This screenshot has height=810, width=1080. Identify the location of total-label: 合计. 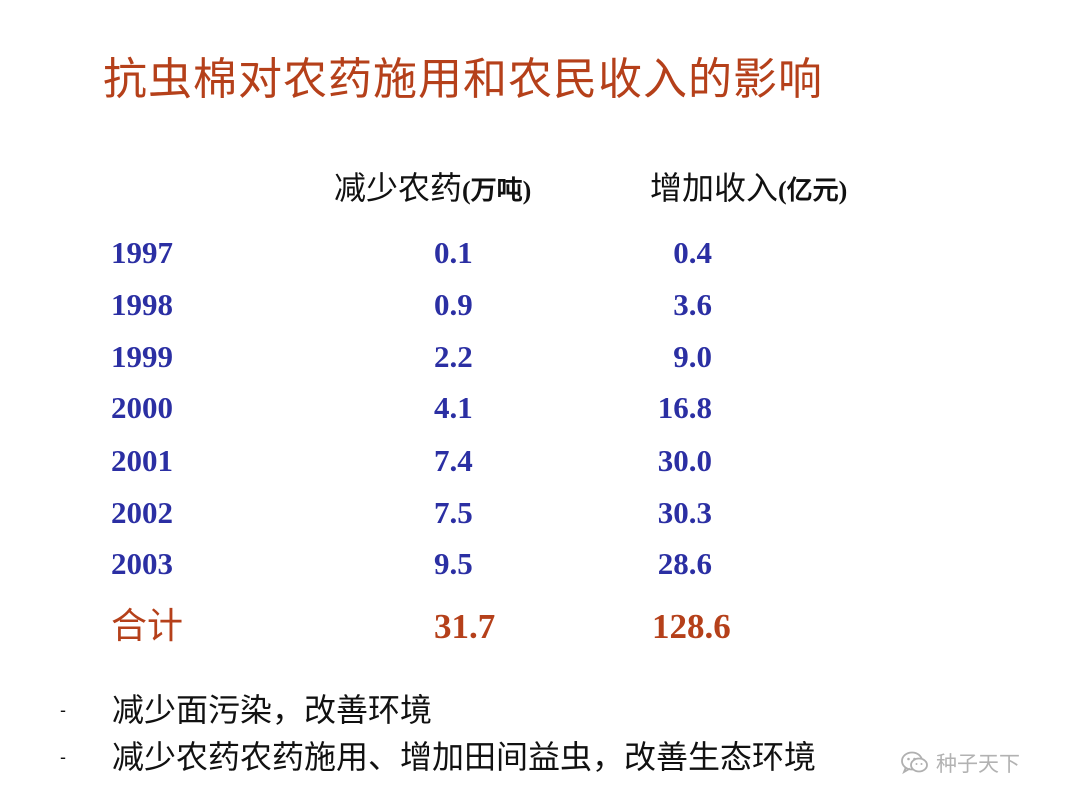
(147, 626).